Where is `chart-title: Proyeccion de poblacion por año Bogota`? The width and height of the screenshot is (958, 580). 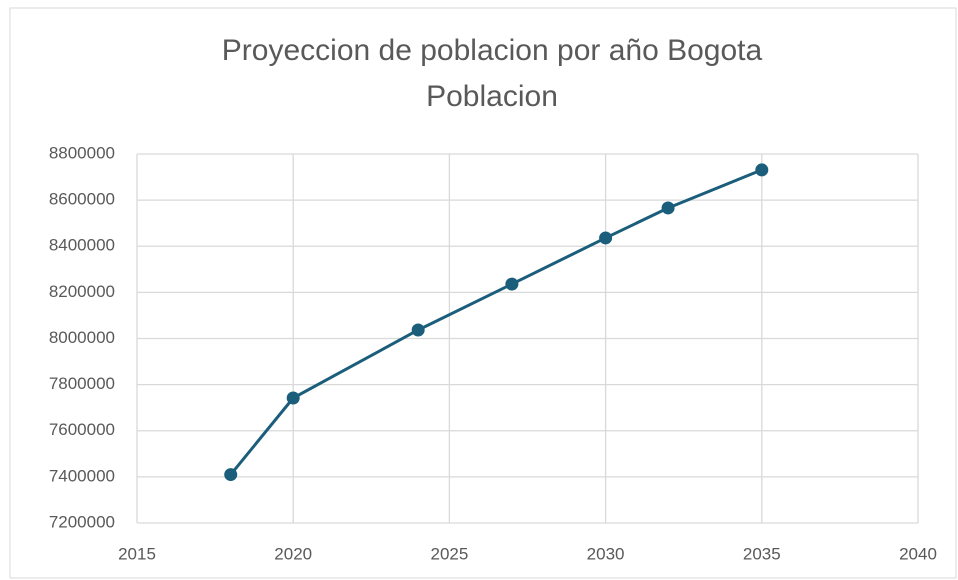 chart-title: Proyeccion de poblacion por año Bogota is located at coordinates (492, 50).